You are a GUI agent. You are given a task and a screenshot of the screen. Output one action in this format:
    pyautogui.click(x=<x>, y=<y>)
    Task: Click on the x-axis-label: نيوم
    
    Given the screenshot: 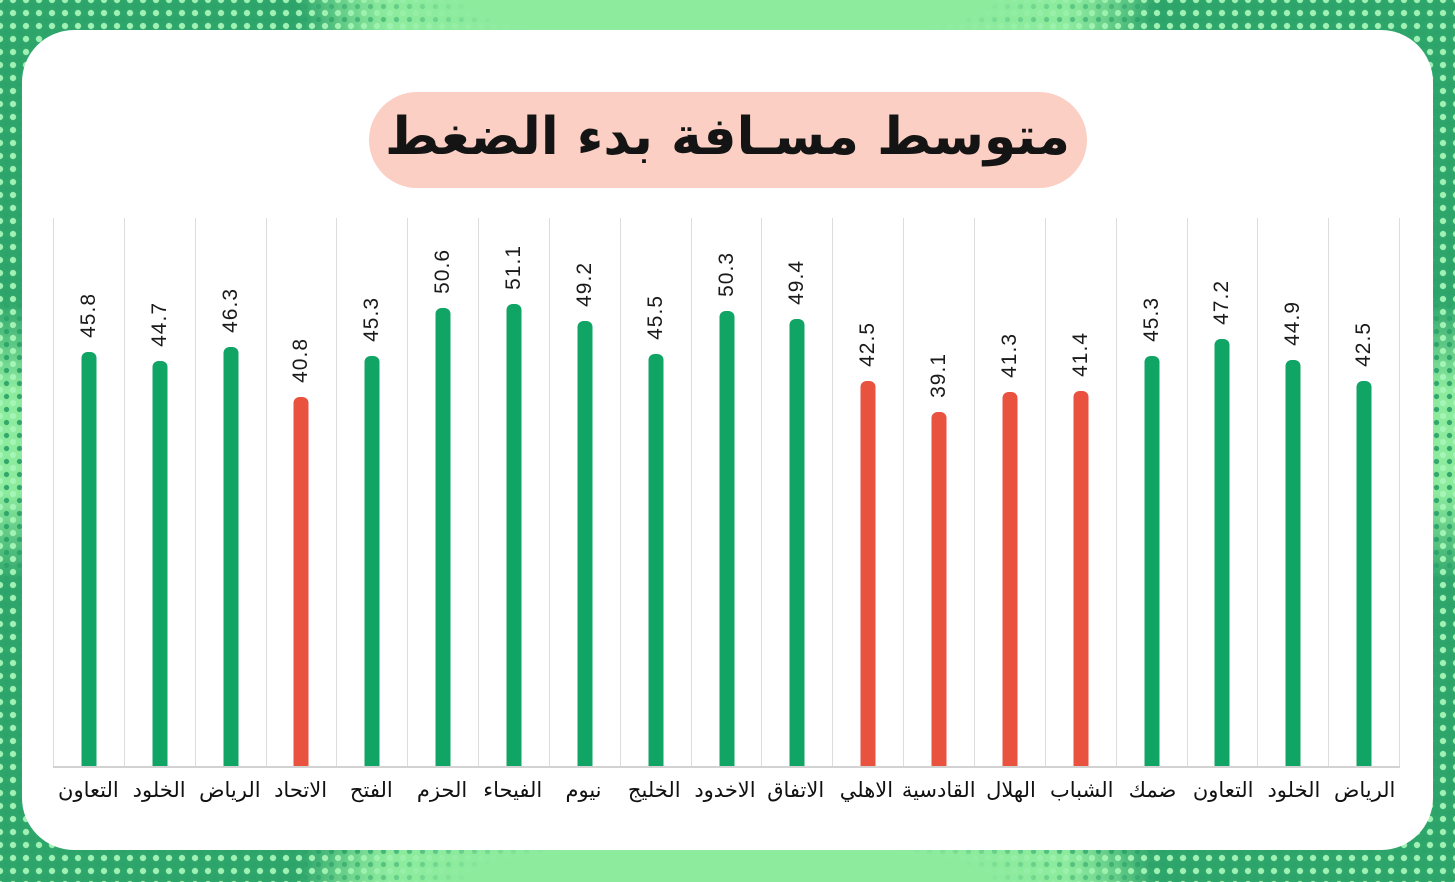 What is the action you would take?
    pyautogui.click(x=583, y=790)
    